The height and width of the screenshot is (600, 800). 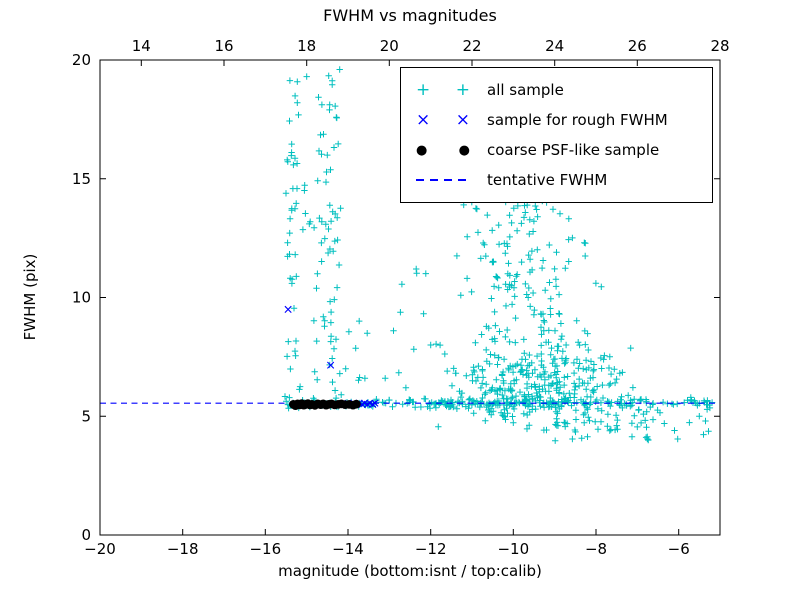 I want to click on legend-label-all-sample: all sample, so click(x=525, y=90).